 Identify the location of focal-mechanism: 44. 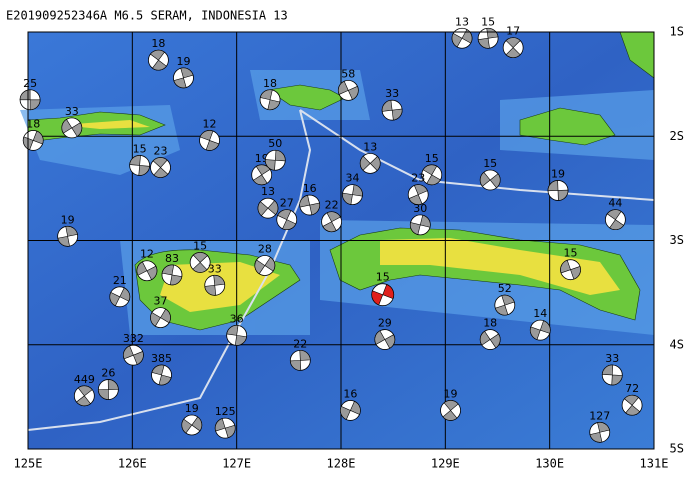
(615, 214).